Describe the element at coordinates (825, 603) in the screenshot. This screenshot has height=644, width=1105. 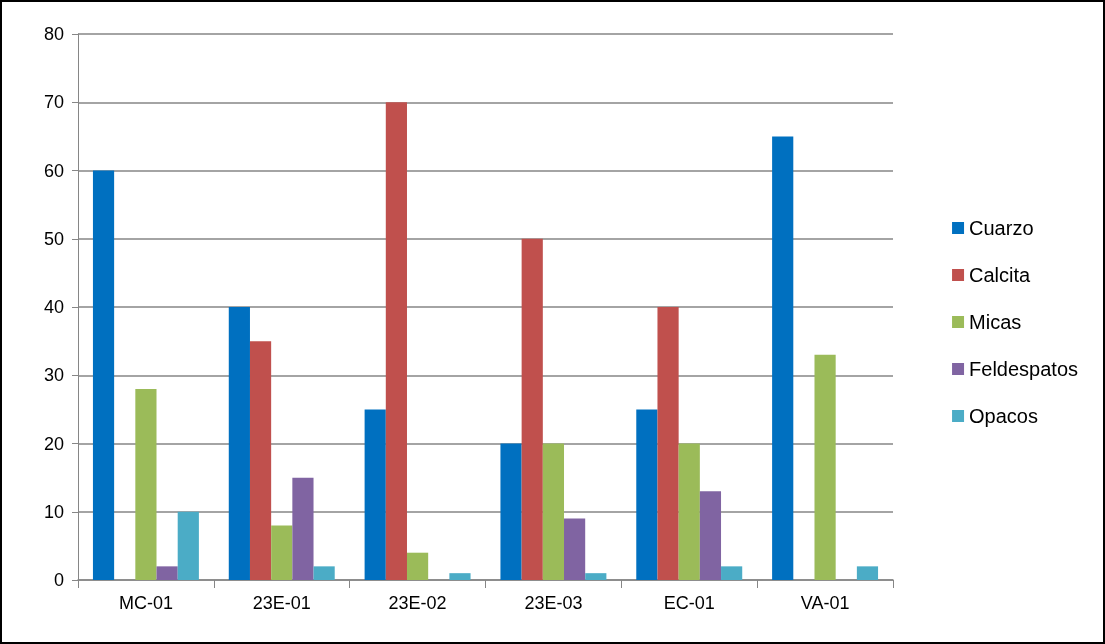
I see `x-tick-label: VA-01` at that location.